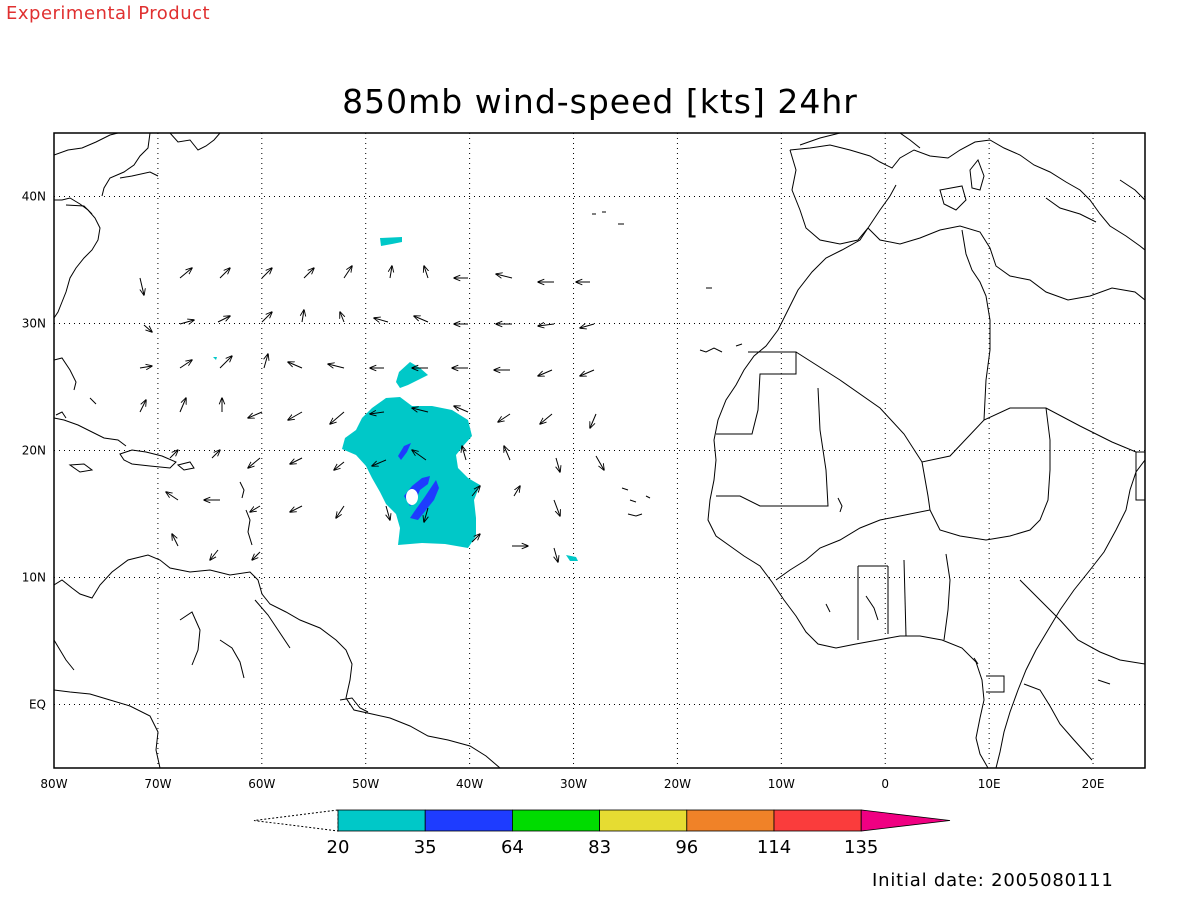 The image size is (1200, 900). I want to click on lon-tick-label: 20W, so click(677, 784).